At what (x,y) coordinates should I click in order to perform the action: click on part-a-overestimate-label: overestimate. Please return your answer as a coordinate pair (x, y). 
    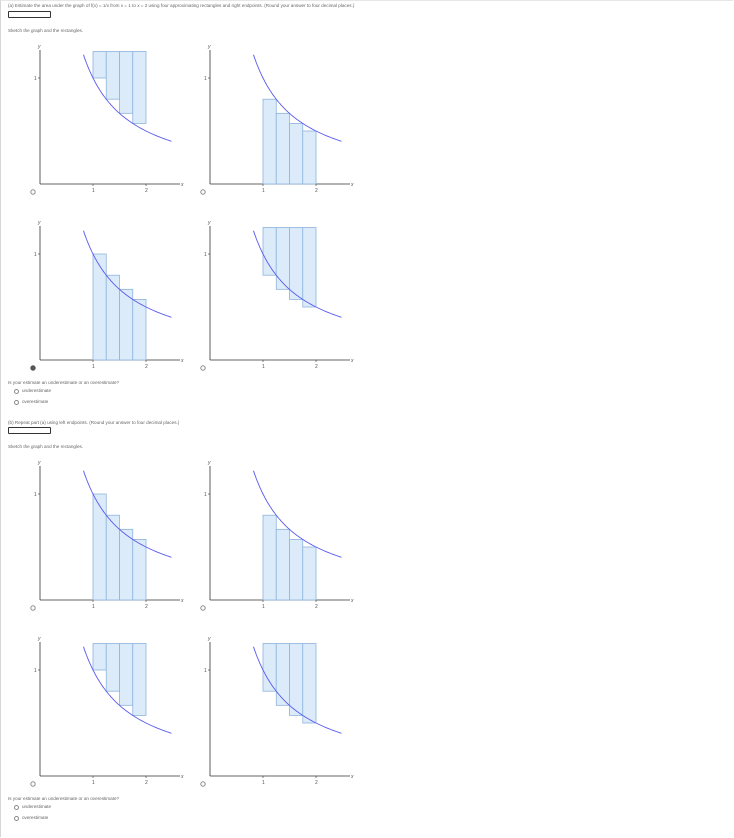
    Looking at the image, I should click on (35, 401).